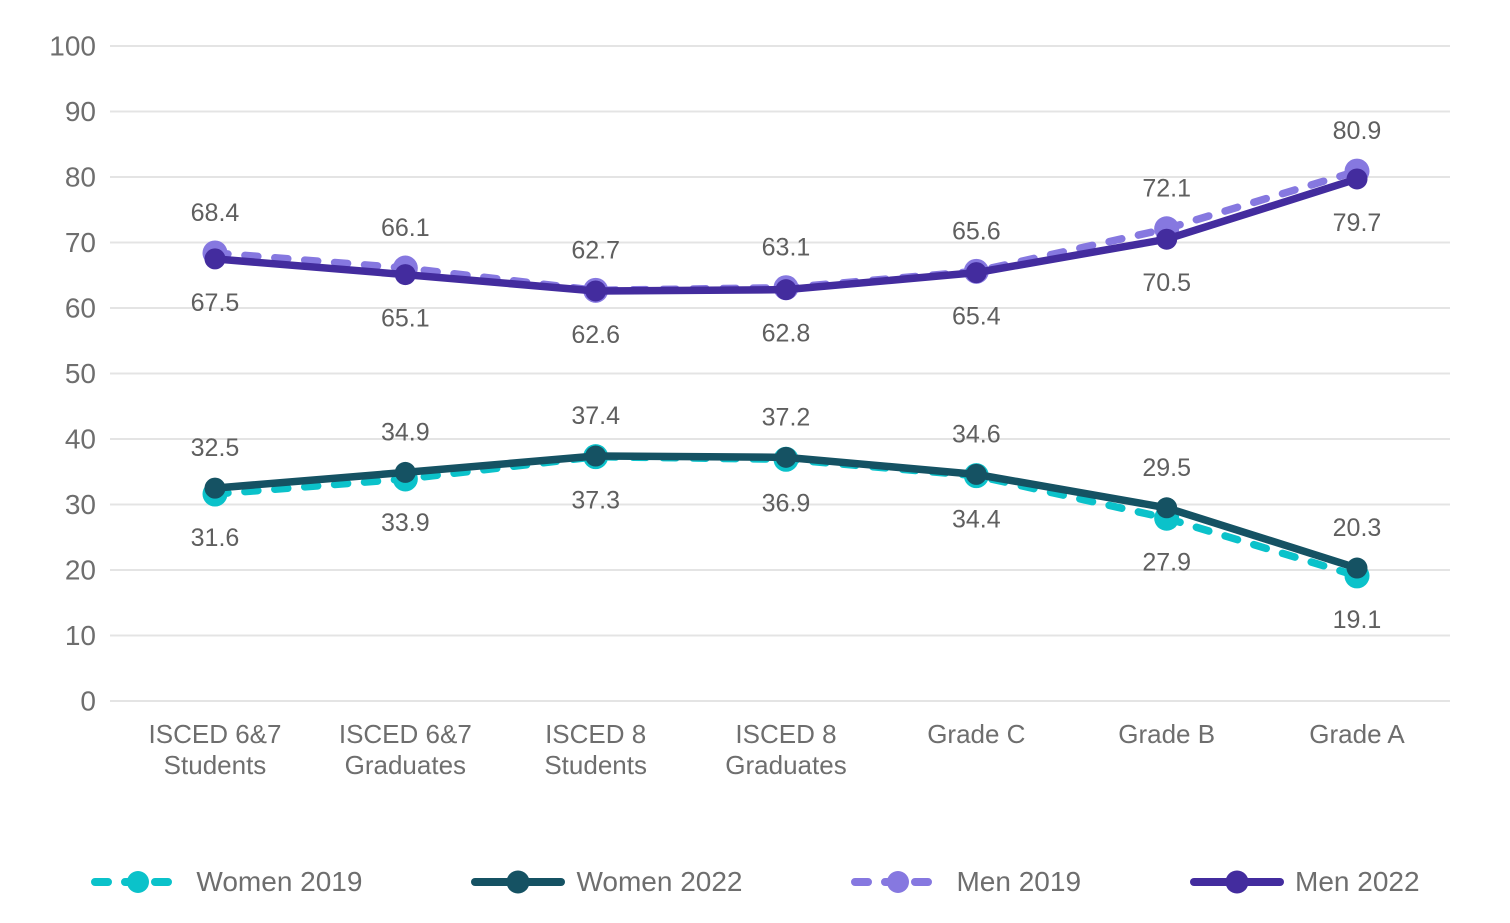  What do you see at coordinates (786, 248) in the screenshot?
I see `data-label: 63.1` at bounding box center [786, 248].